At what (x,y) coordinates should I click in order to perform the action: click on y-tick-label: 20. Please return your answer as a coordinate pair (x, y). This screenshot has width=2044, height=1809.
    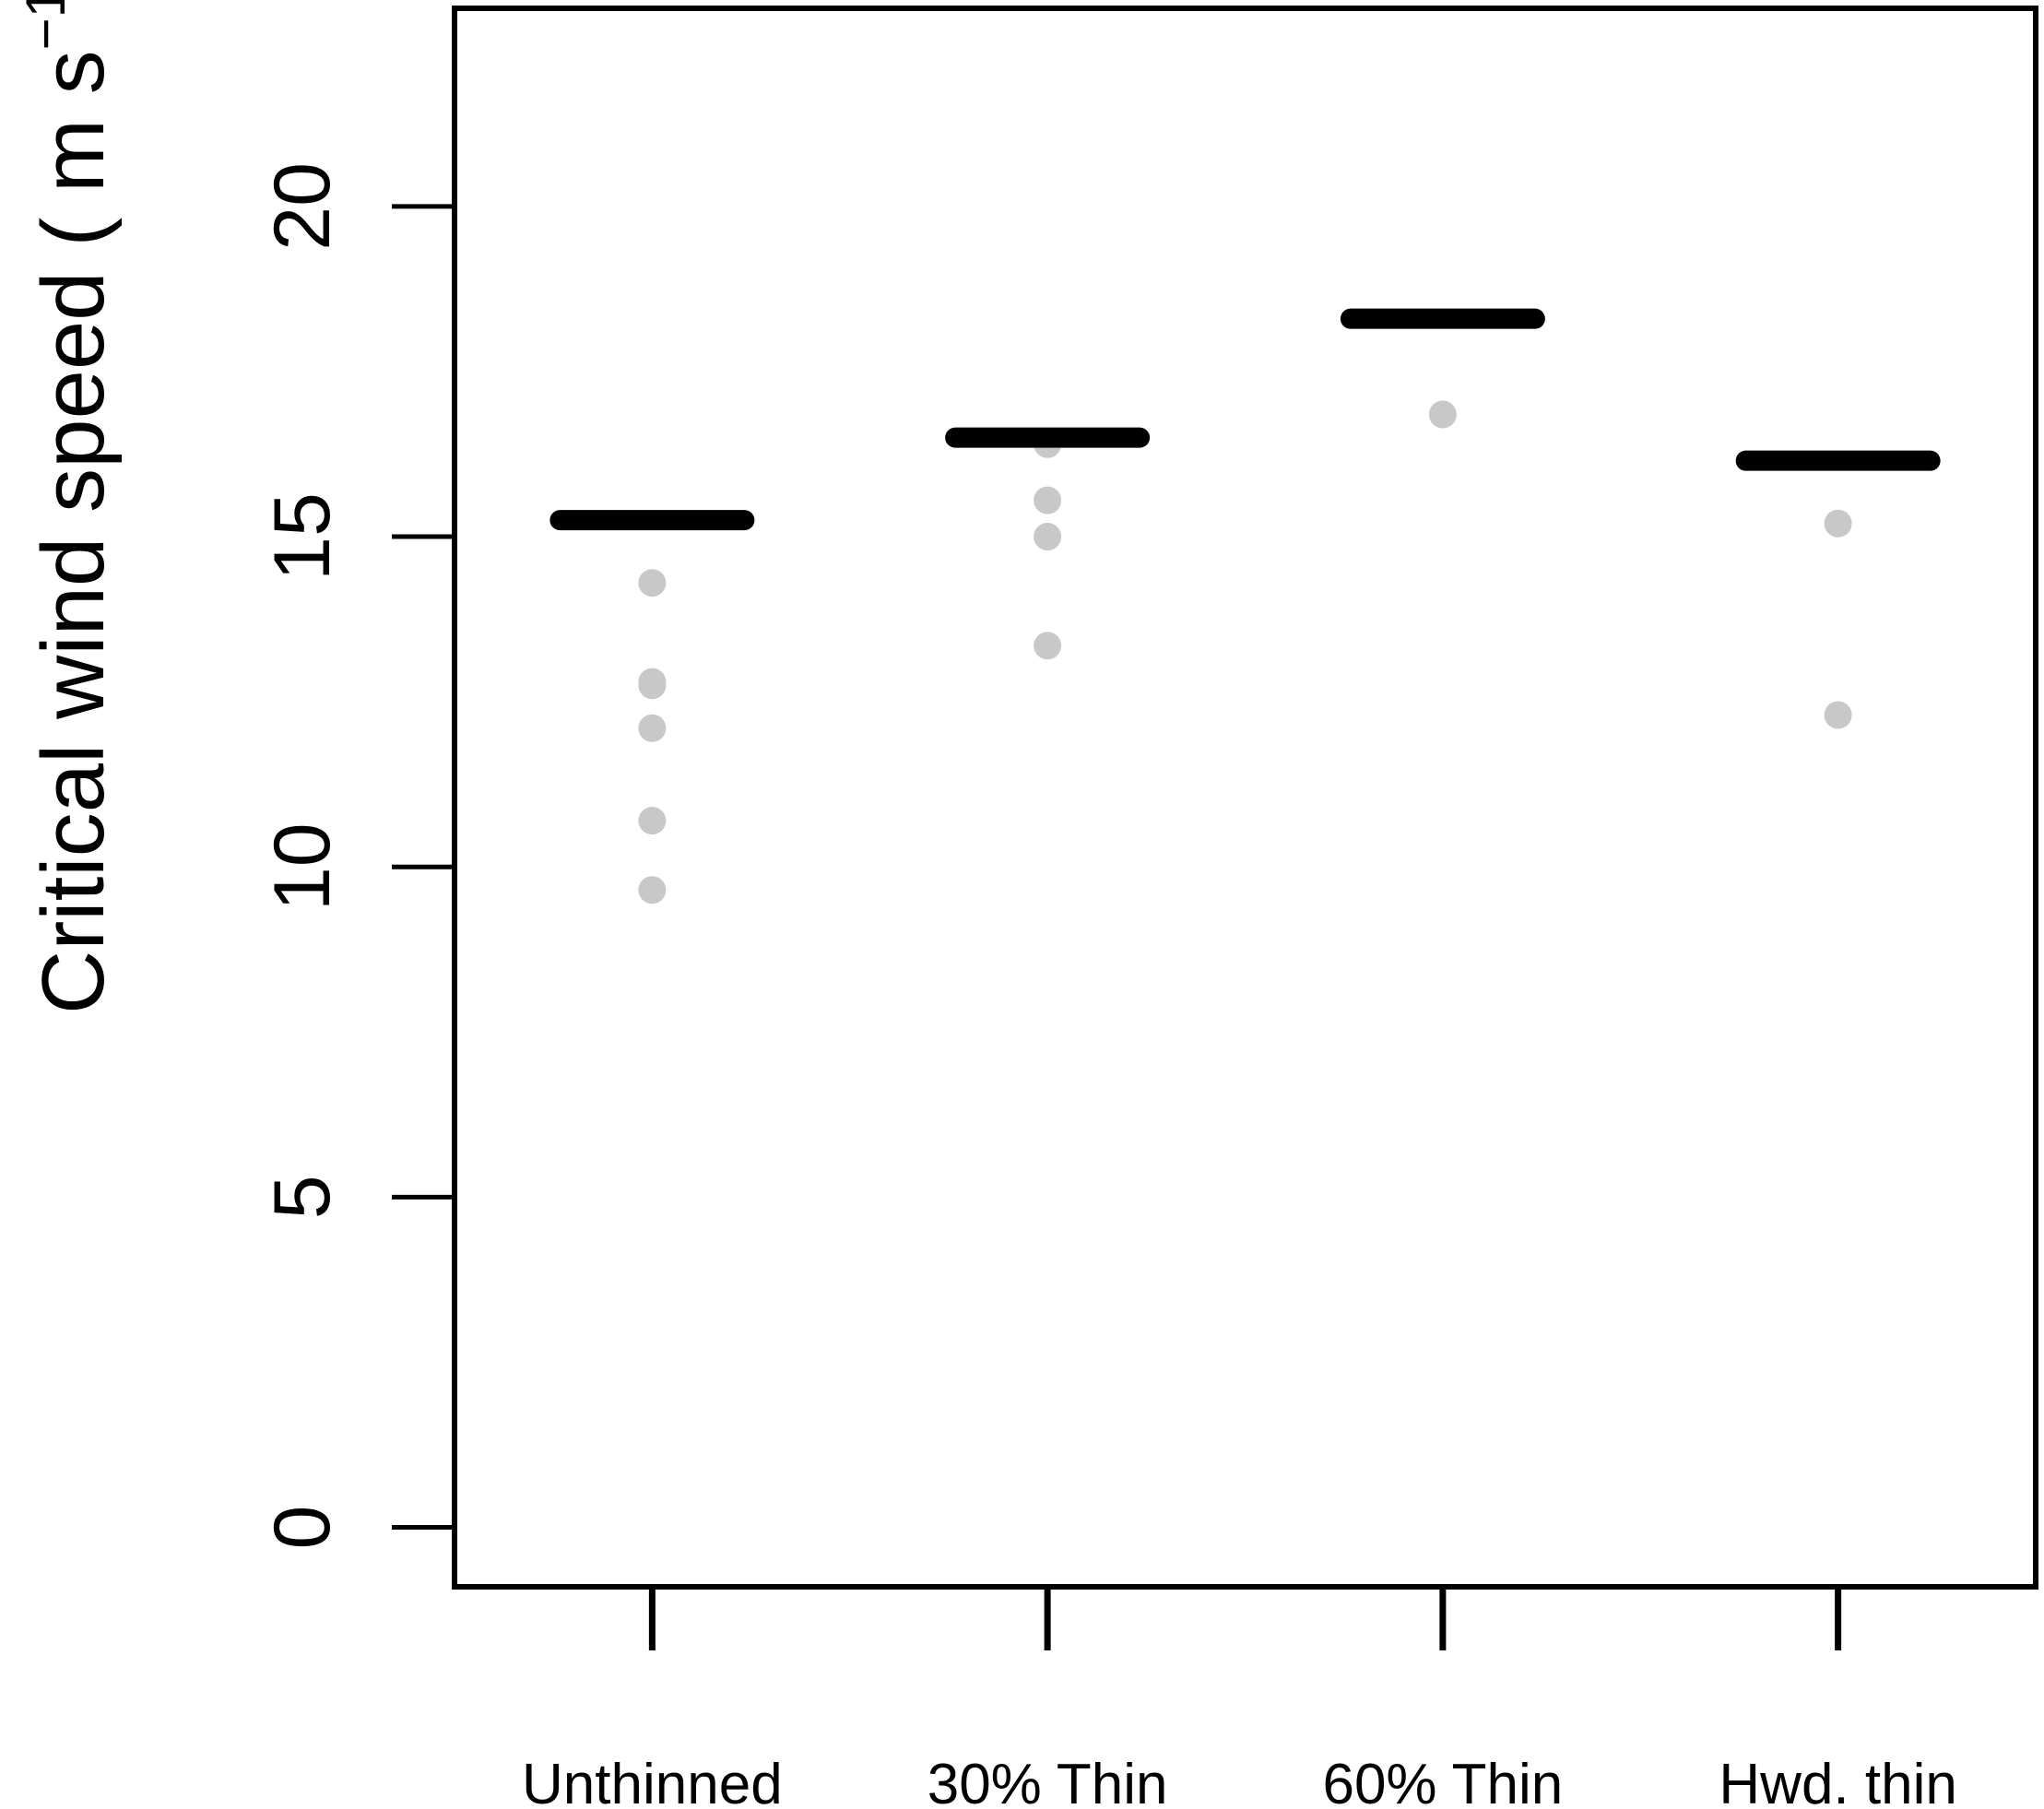
    Looking at the image, I should click on (303, 206).